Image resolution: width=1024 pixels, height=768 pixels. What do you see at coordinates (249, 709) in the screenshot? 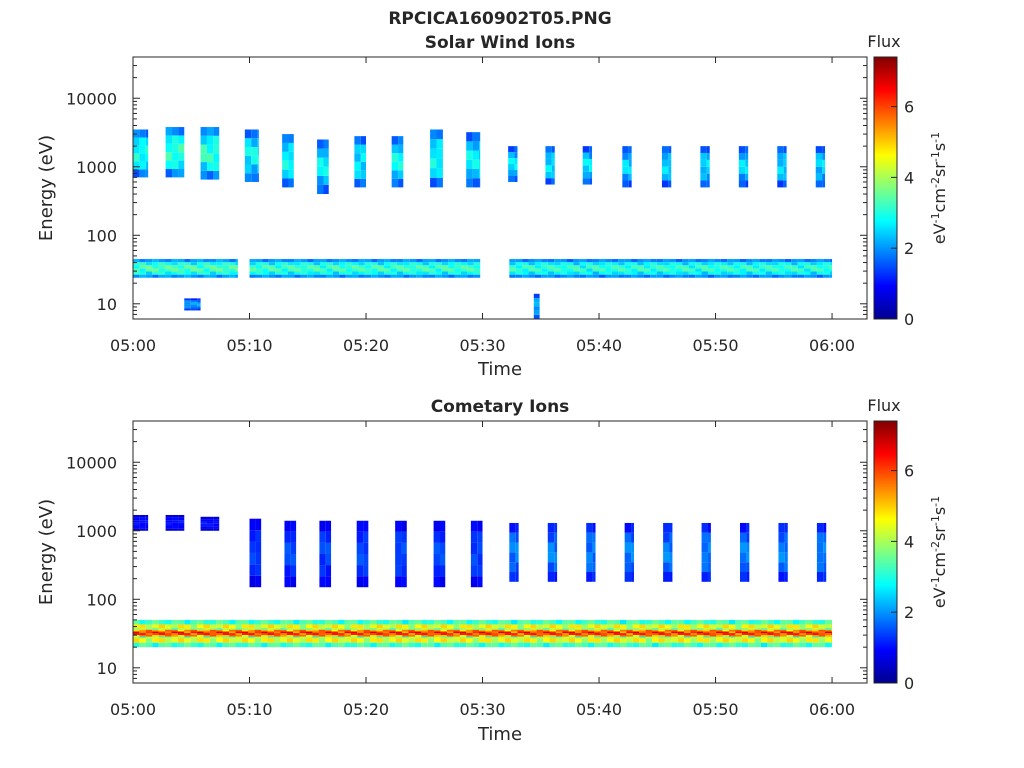
I see `x-tick-label: 05:10` at bounding box center [249, 709].